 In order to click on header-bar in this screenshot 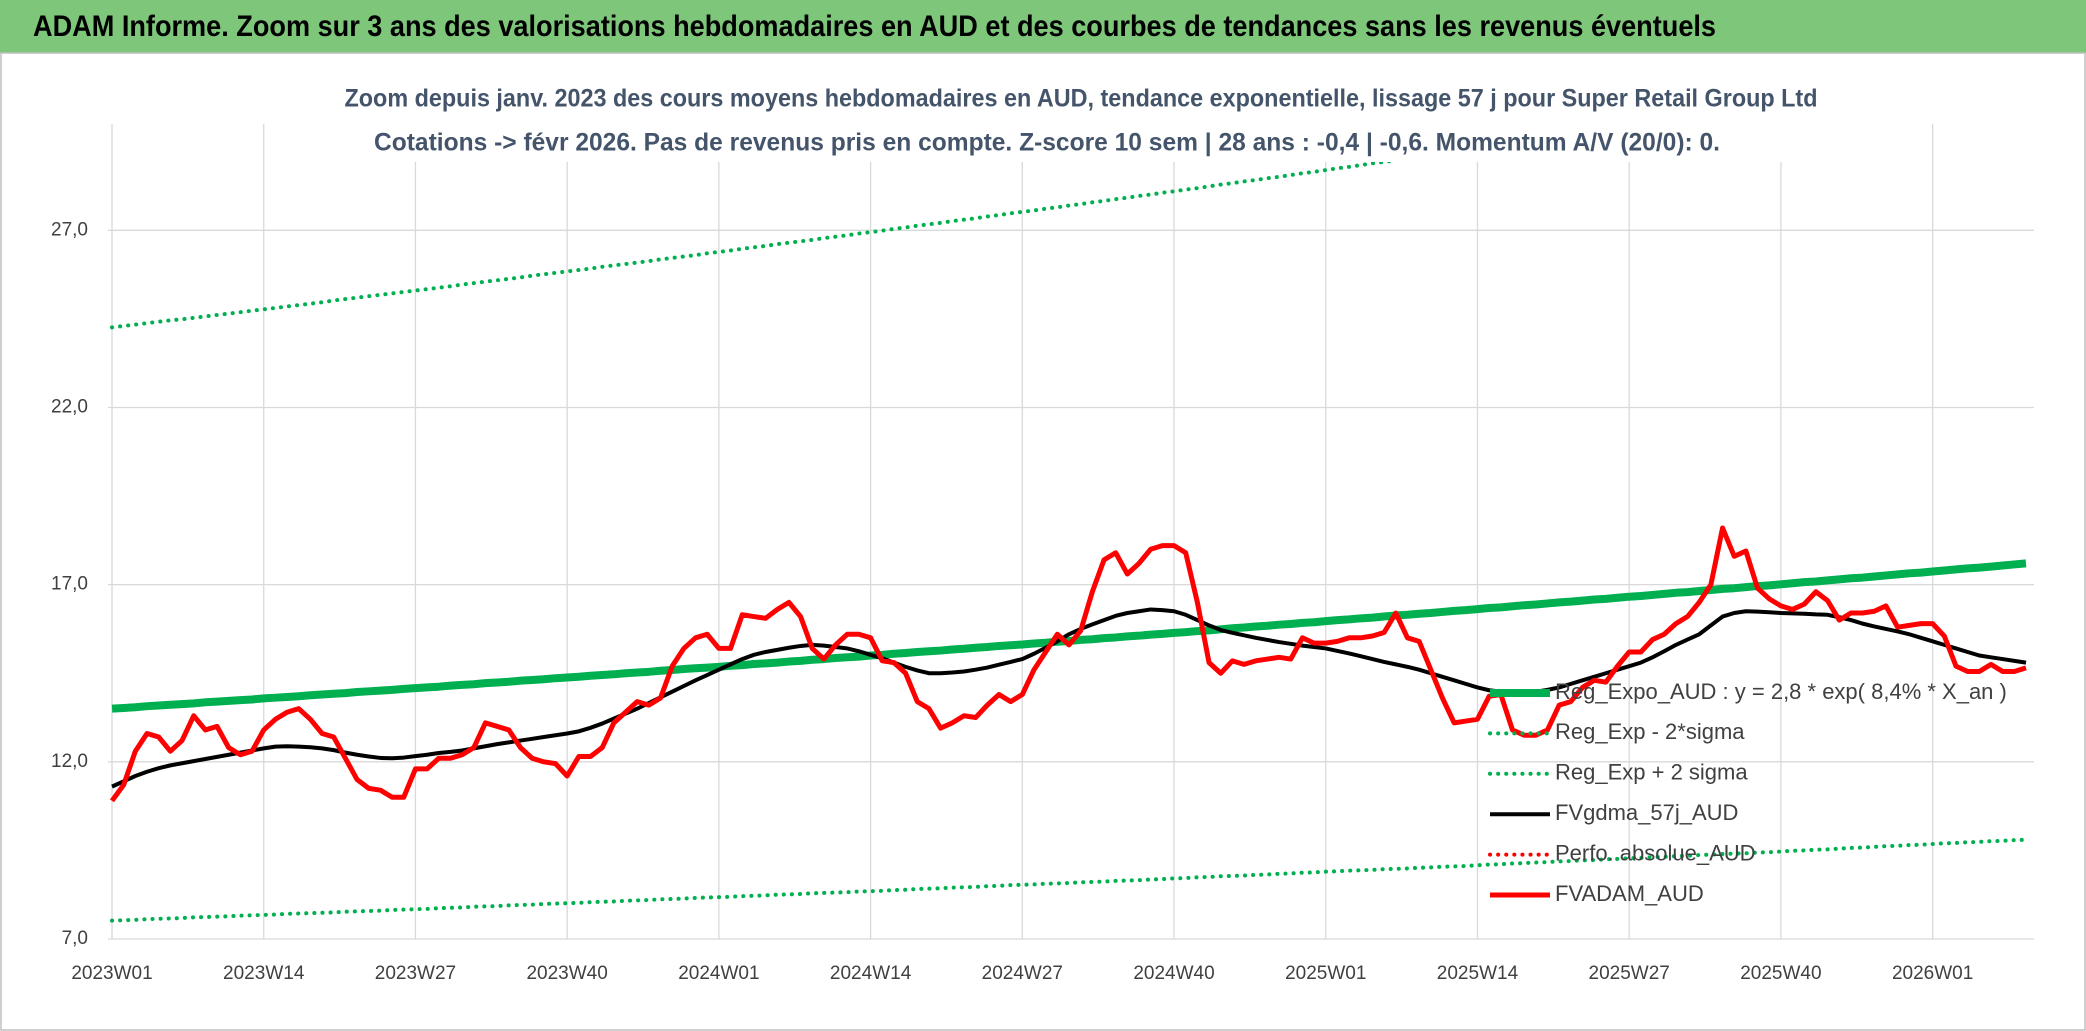, I will do `click(1043, 26)`.